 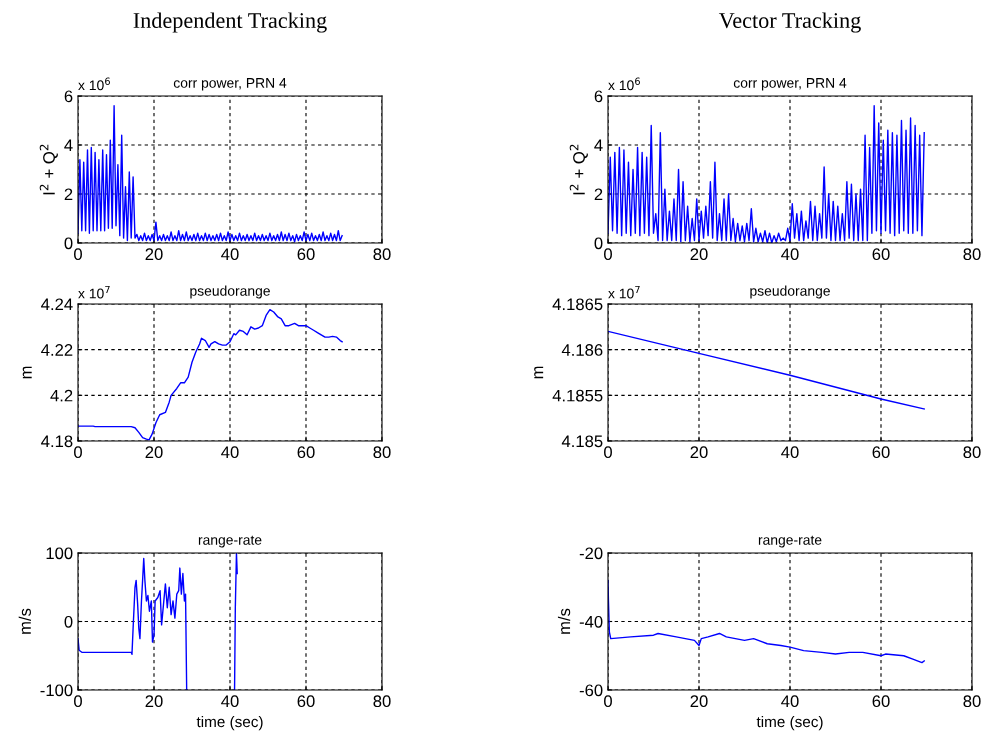 I want to click on y-tick-label: -40, so click(x=591, y=621).